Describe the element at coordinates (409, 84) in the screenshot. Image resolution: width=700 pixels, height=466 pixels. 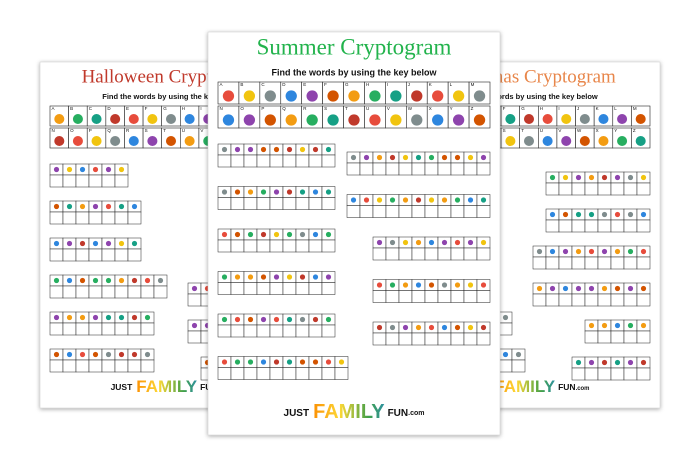
I see `key-letter: J` at that location.